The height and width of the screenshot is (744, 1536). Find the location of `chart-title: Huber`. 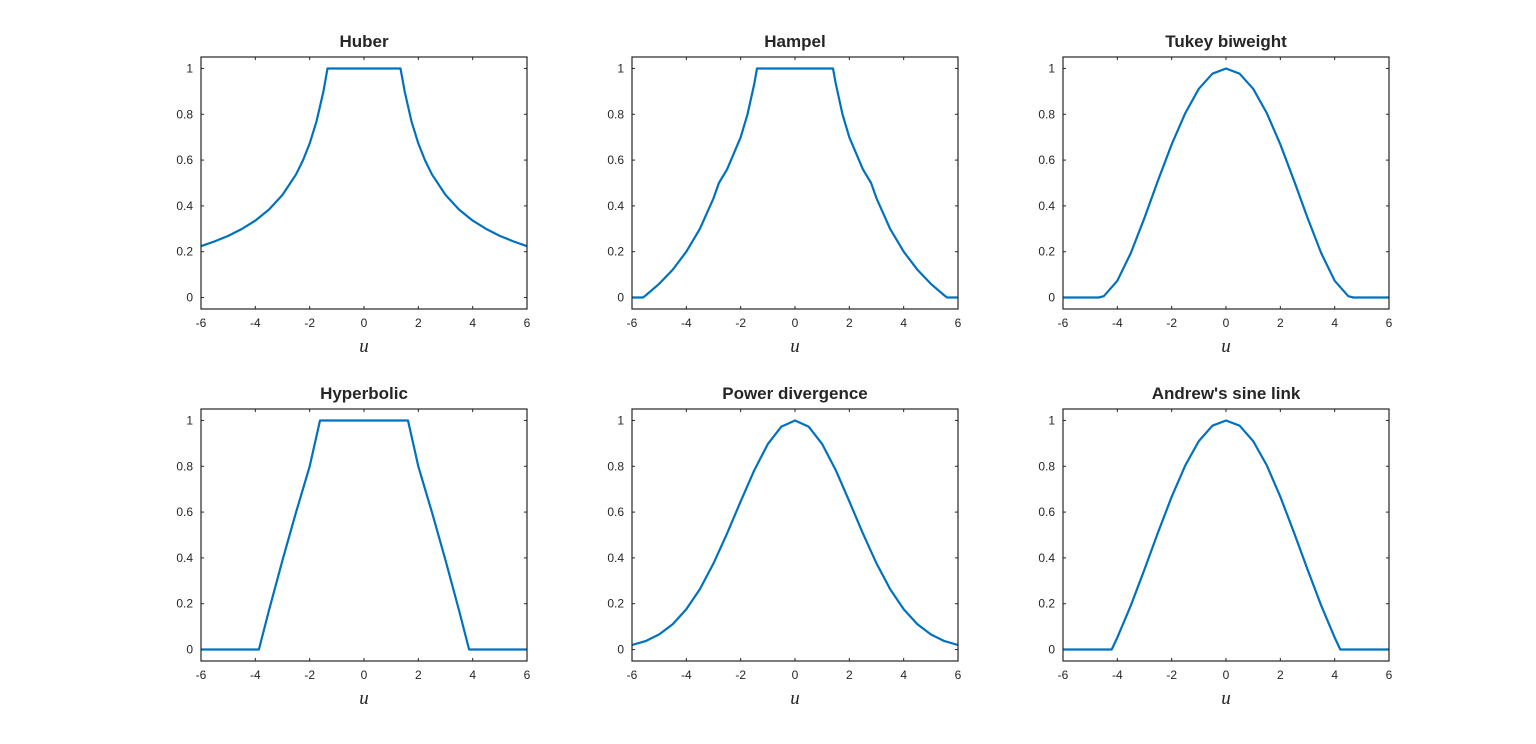

chart-title: Huber is located at coordinates (364, 41).